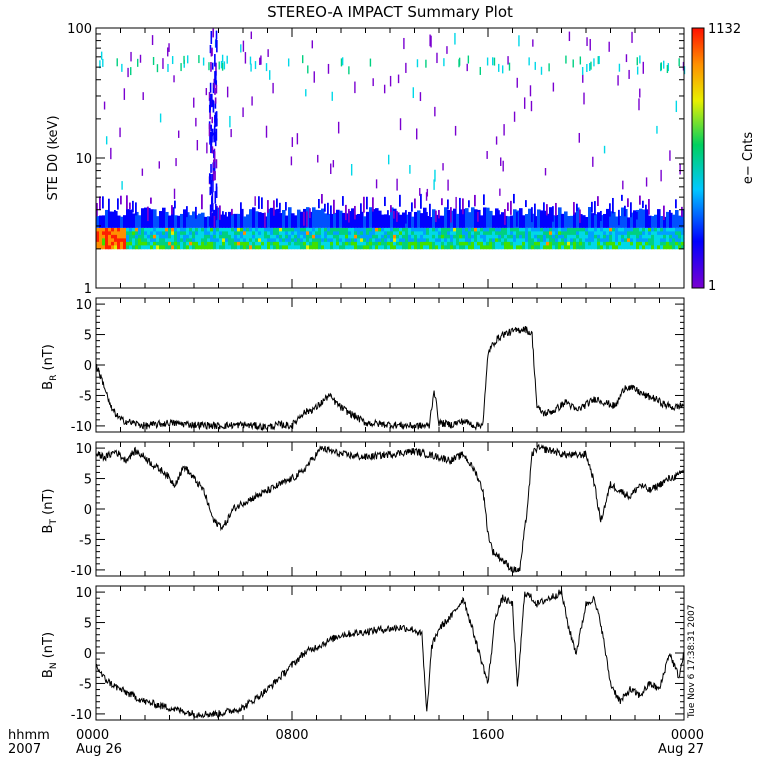 This screenshot has width=780, height=780. I want to click on colorbar-label: e− Cnts, so click(748, 158).